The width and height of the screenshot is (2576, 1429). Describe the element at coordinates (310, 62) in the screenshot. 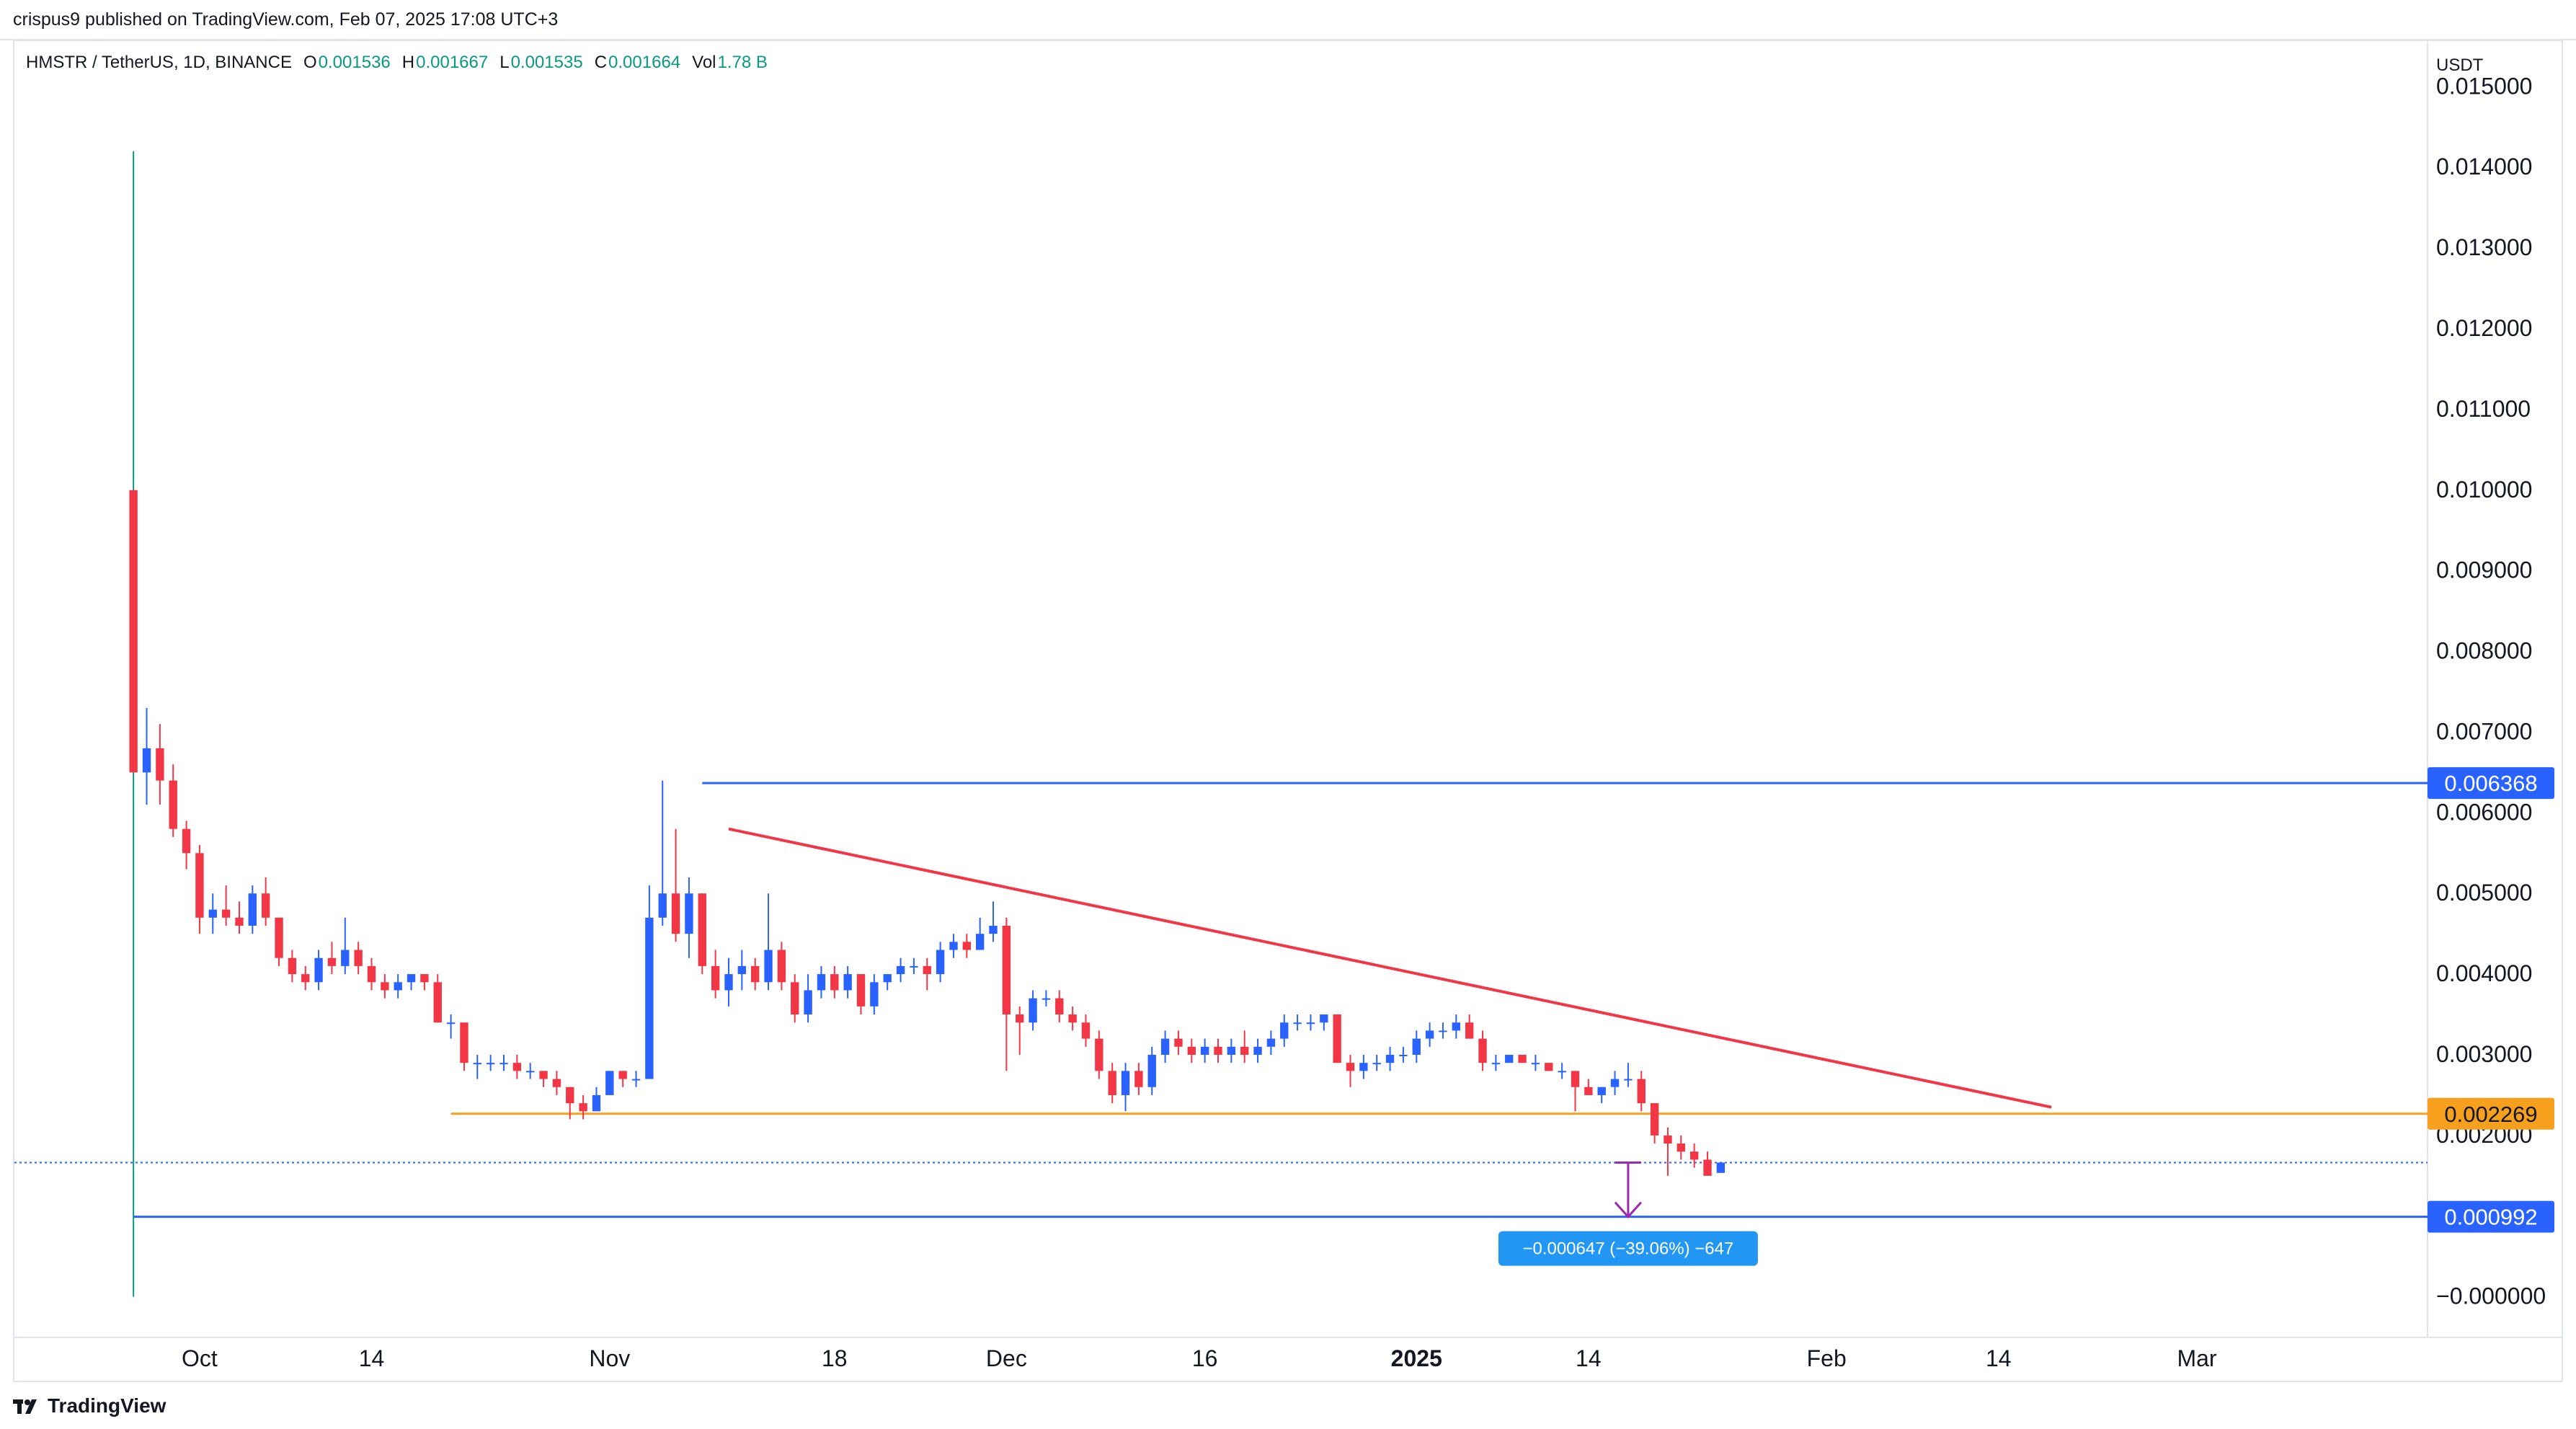

I see `open-label: O` at that location.